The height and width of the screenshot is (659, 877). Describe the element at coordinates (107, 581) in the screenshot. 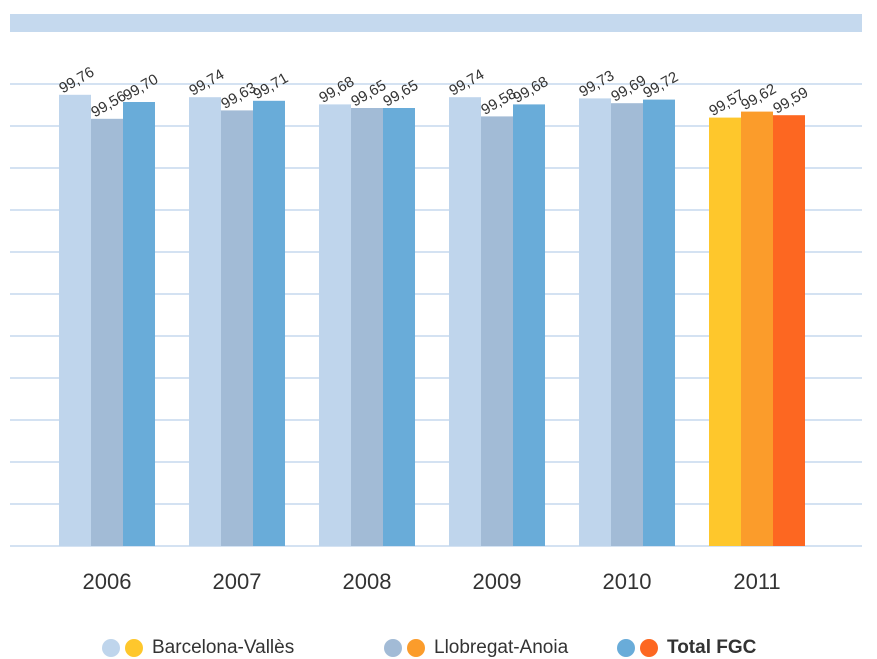

I see `x-tick-label: 2006` at that location.